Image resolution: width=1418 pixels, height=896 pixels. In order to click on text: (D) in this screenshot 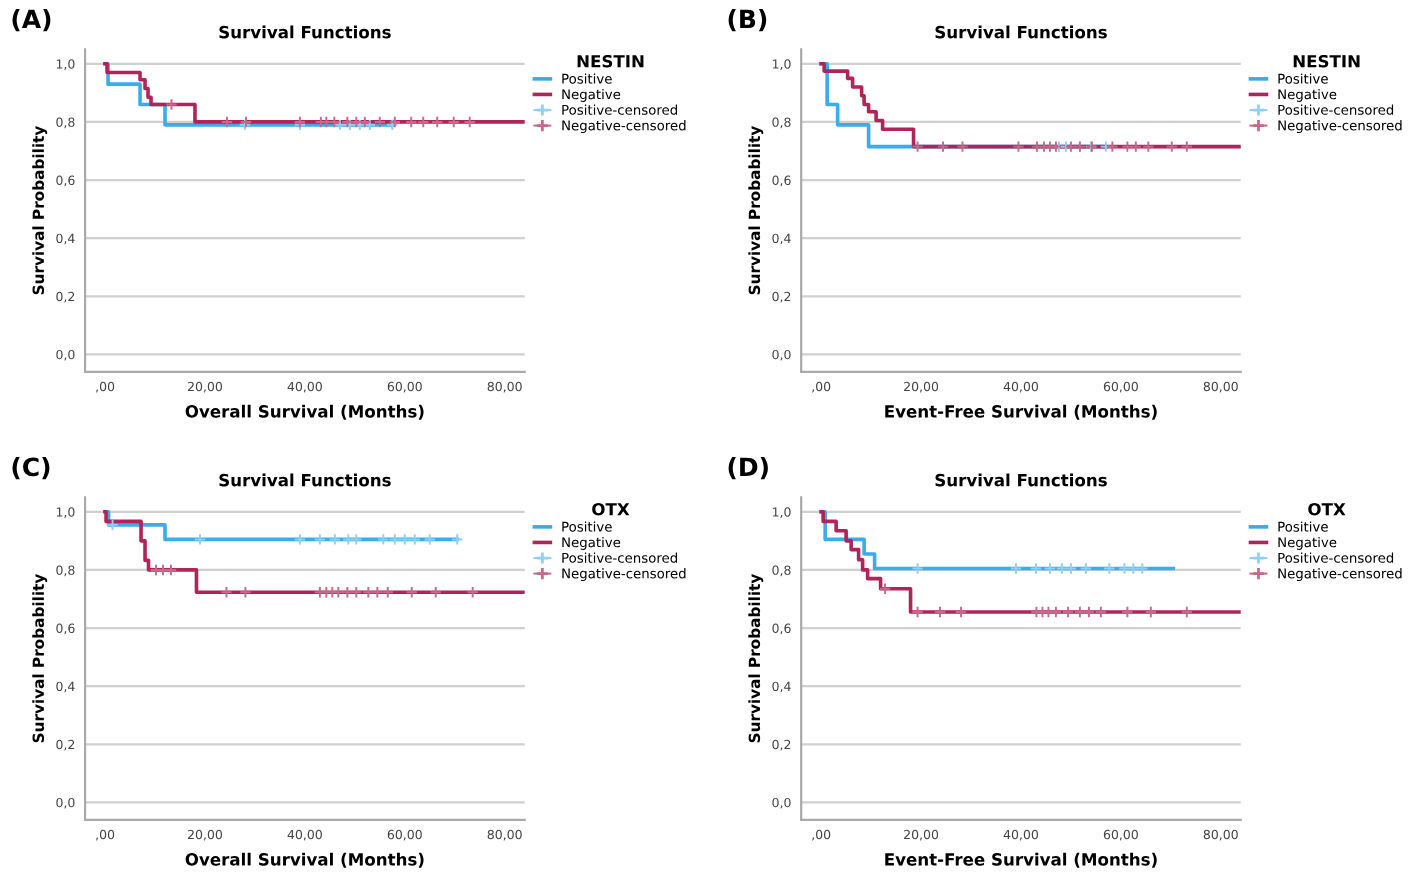, I will do `click(748, 468)`.